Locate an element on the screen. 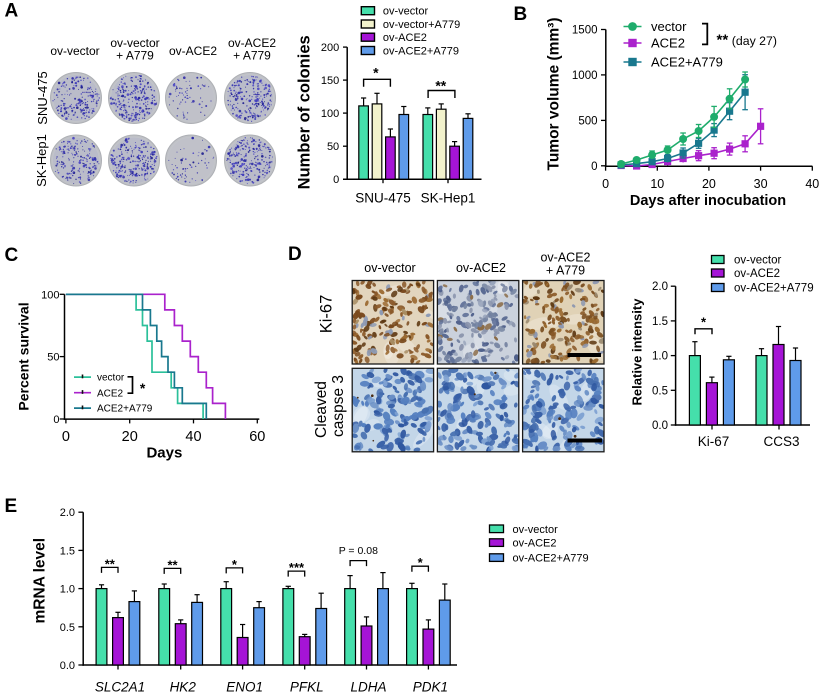 The height and width of the screenshot is (697, 824). svg-text: caspse 3 is located at coordinates (338, 406).